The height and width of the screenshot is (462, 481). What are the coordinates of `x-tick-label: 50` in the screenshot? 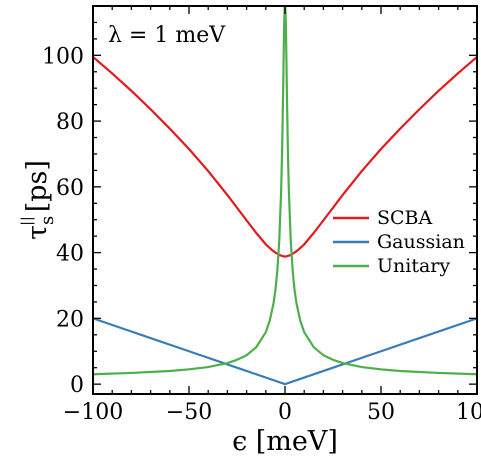 It's located at (381, 412).